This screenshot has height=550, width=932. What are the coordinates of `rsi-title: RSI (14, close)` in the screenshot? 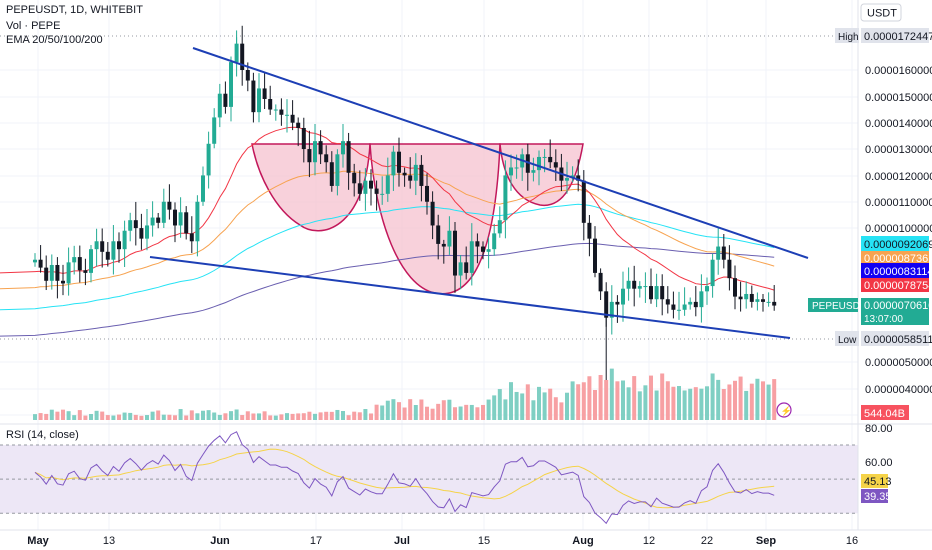 It's located at (42, 435).